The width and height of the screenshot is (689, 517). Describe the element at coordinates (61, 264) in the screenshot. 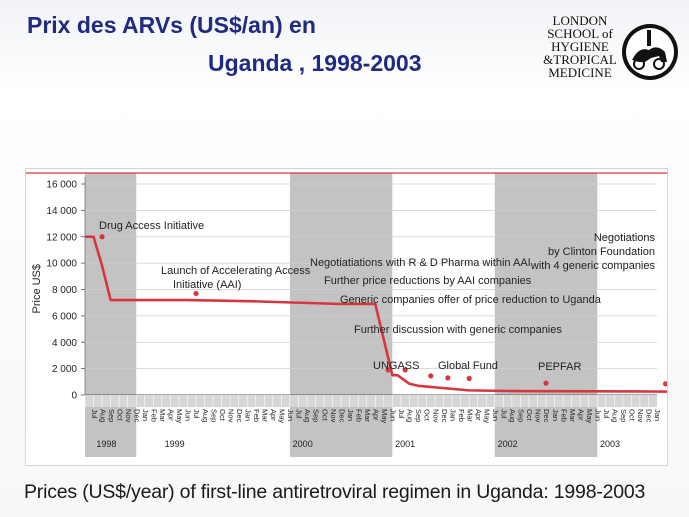

I see `y-tick-label: 10 000` at that location.